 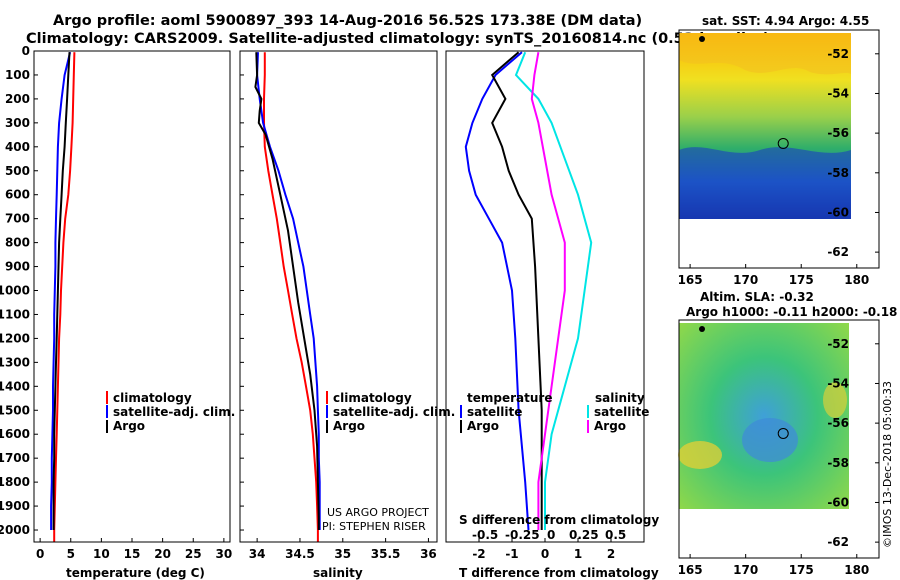 I want to click on pi-annotation: PI: STEPHEN RISER, so click(x=374, y=526).